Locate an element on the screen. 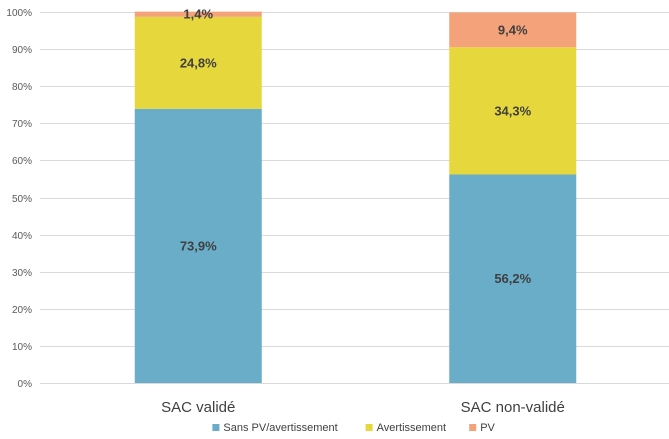  y-tick-label: 100% is located at coordinates (19, 13).